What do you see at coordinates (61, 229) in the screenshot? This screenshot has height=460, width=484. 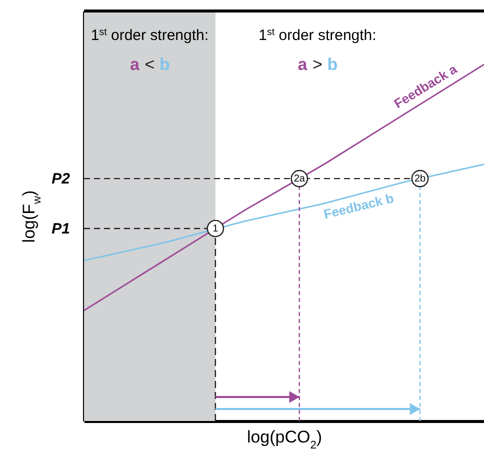 I see `ref-line-label: P1` at bounding box center [61, 229].